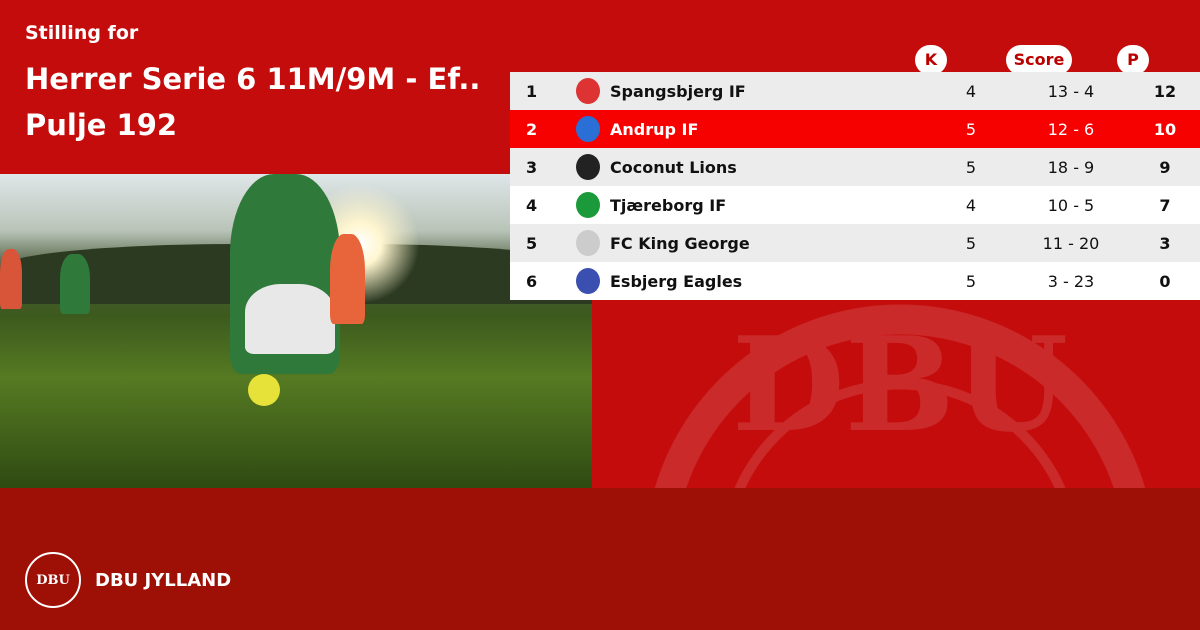  What do you see at coordinates (1071, 91) in the screenshot?
I see `goal-score: 13 - 4` at bounding box center [1071, 91].